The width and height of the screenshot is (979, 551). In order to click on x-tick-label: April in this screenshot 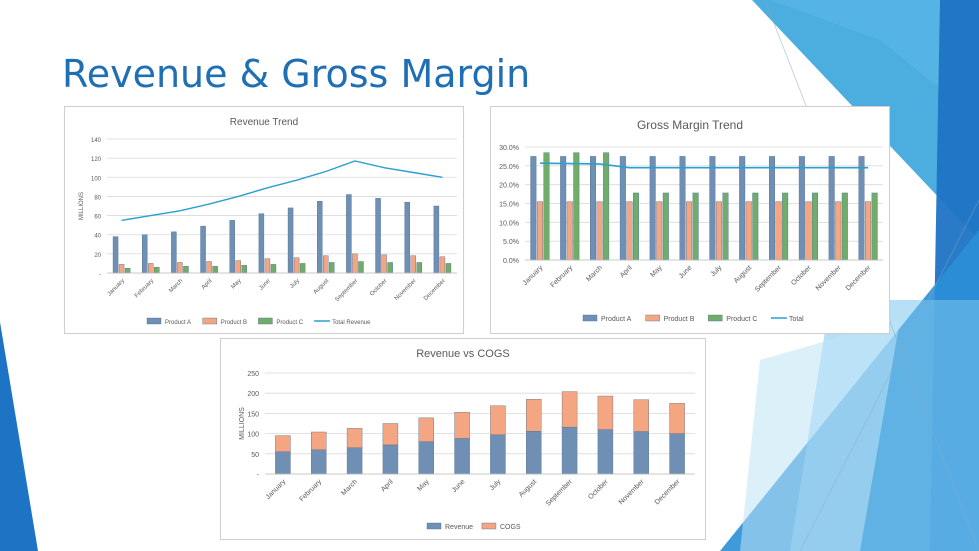, I will do `click(207, 284)`.